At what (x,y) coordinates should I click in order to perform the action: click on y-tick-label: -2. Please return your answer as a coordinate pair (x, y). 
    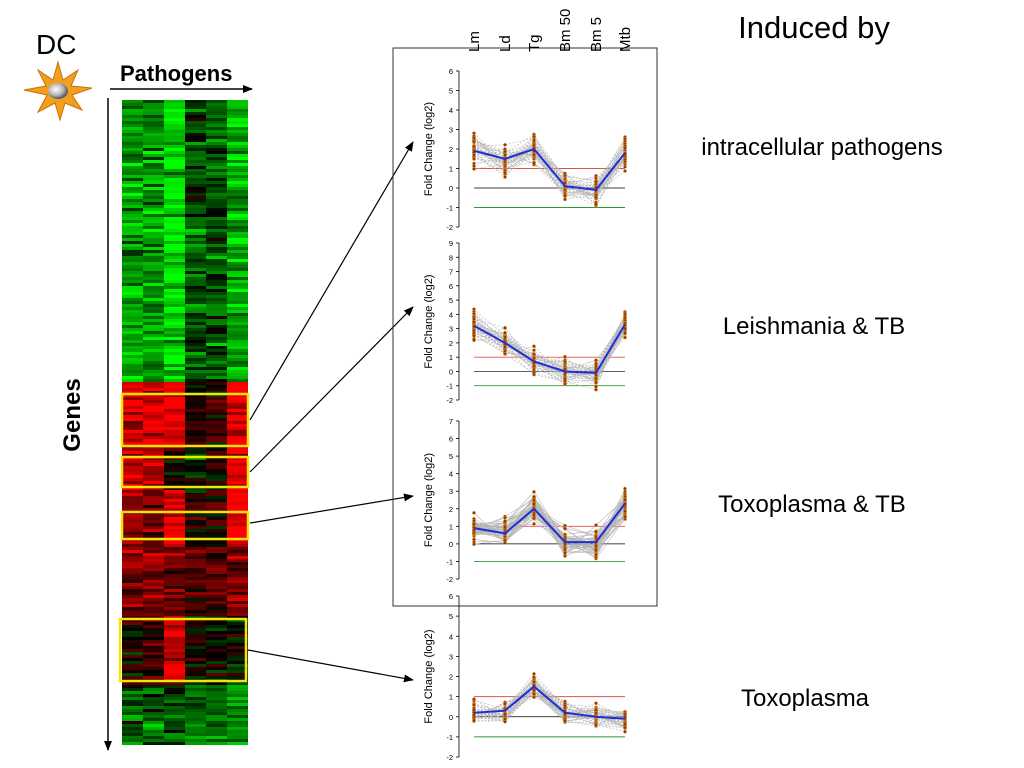
    Looking at the image, I should click on (449, 400).